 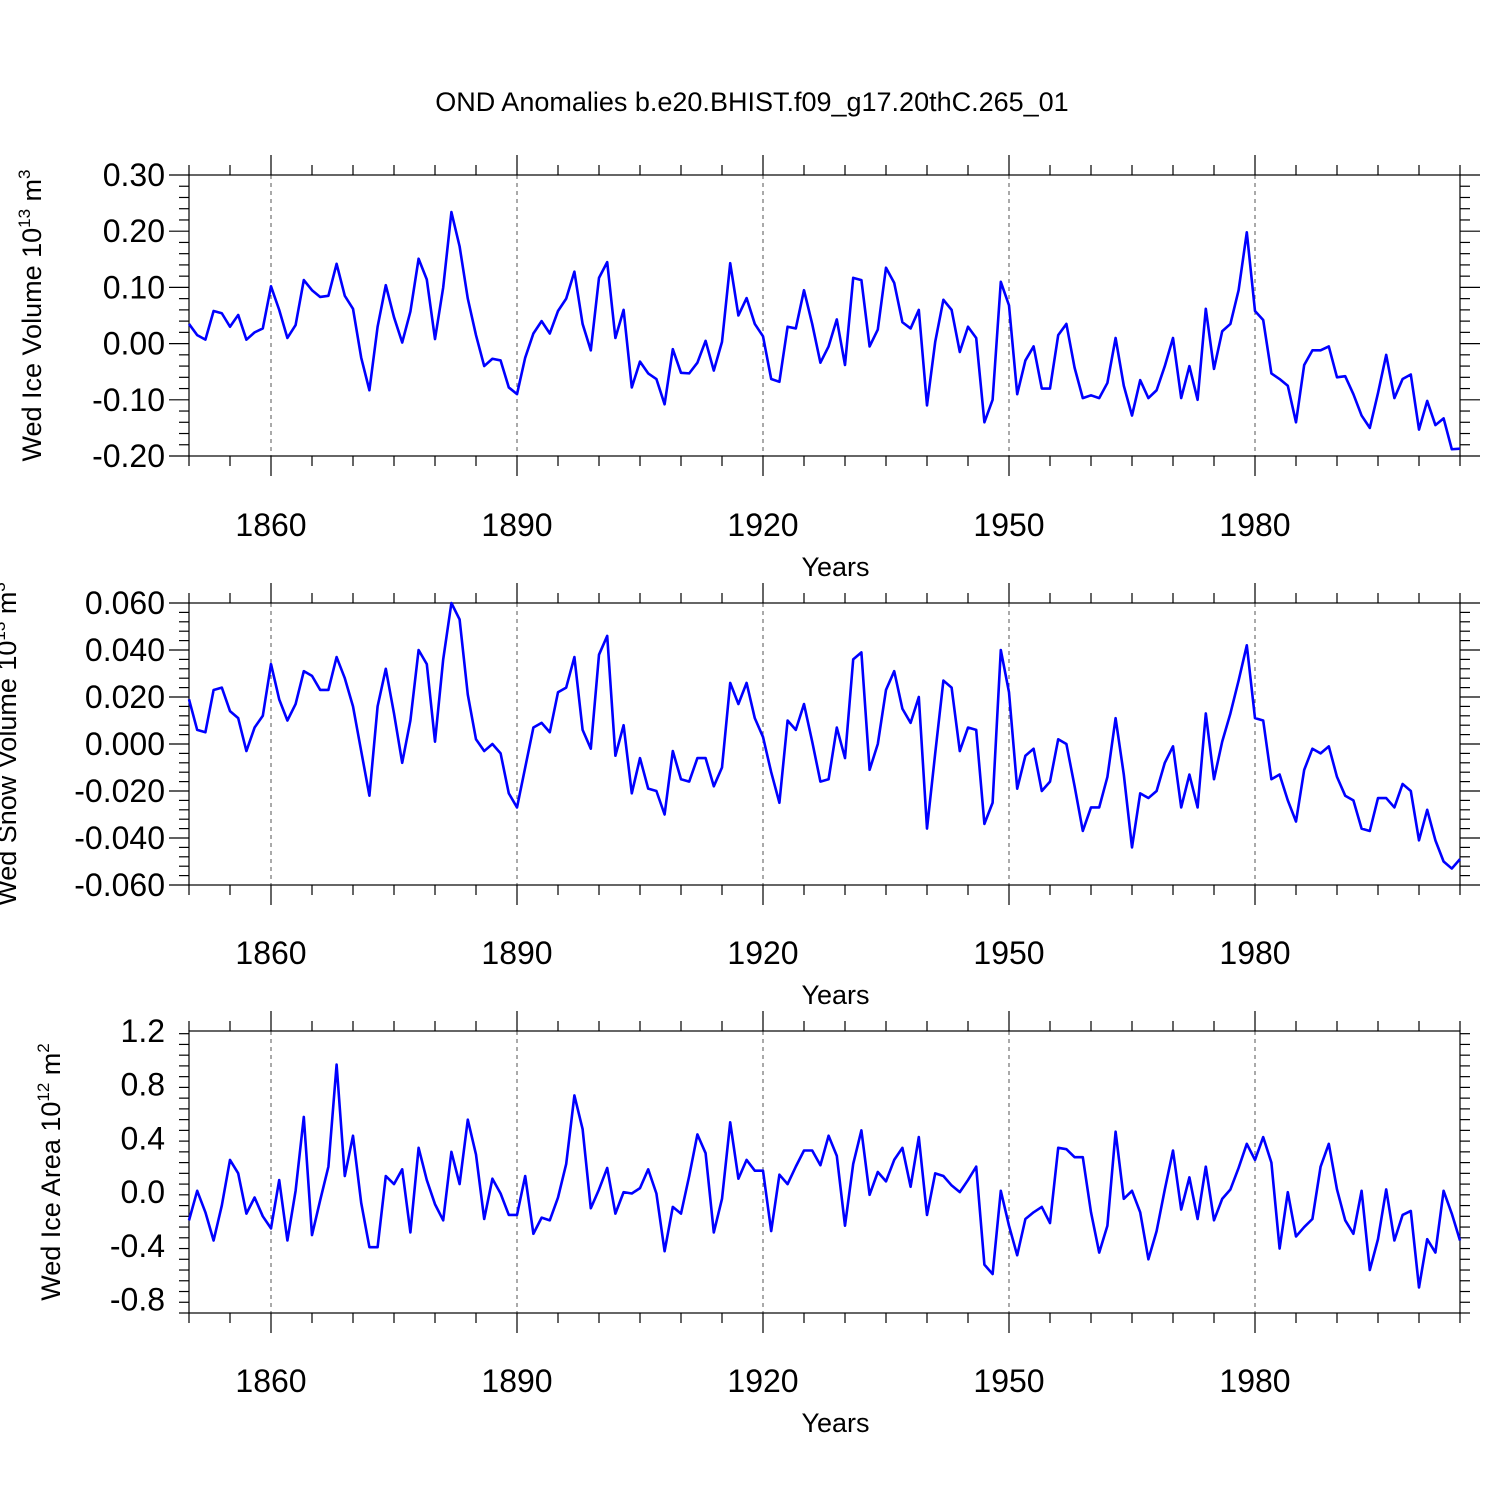 I want to click on snow-volume-y-axis-label: Wed Snow Volume 1013 m3, so click(x=11, y=744).